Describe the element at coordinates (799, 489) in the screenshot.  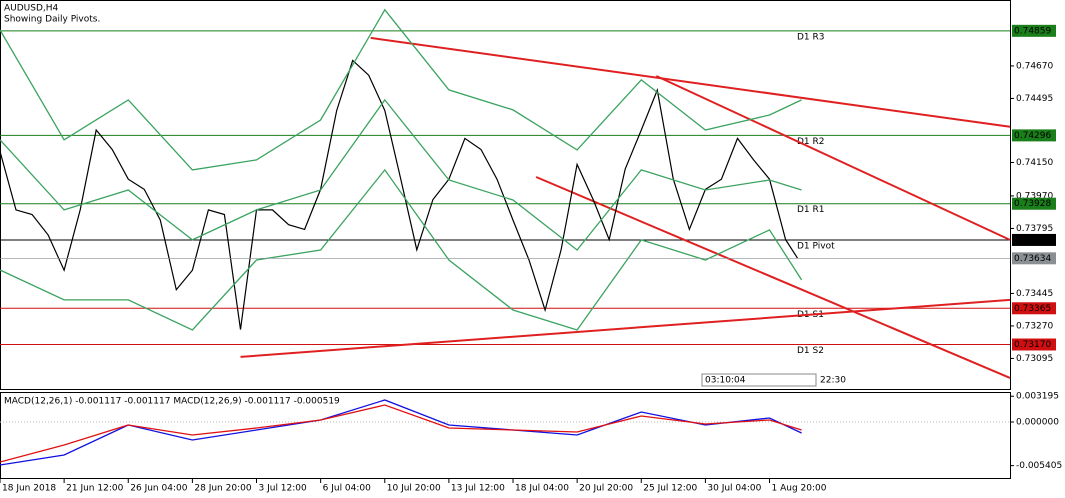
I see `x-tick-label: 1 Aug 20:00` at that location.